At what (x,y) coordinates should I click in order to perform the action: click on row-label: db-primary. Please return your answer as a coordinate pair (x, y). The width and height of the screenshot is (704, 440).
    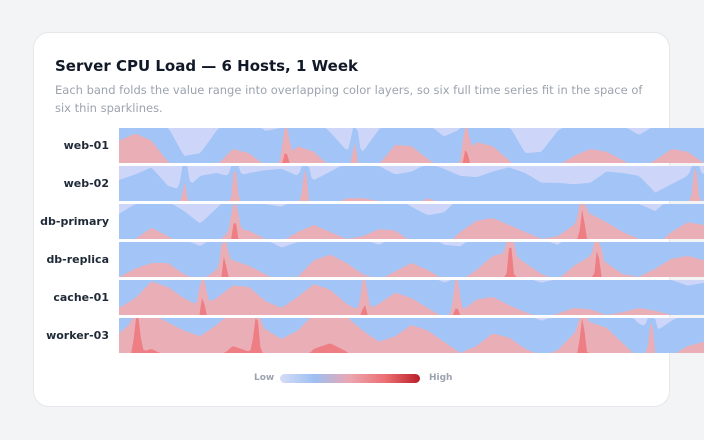
    Looking at the image, I should click on (74, 221).